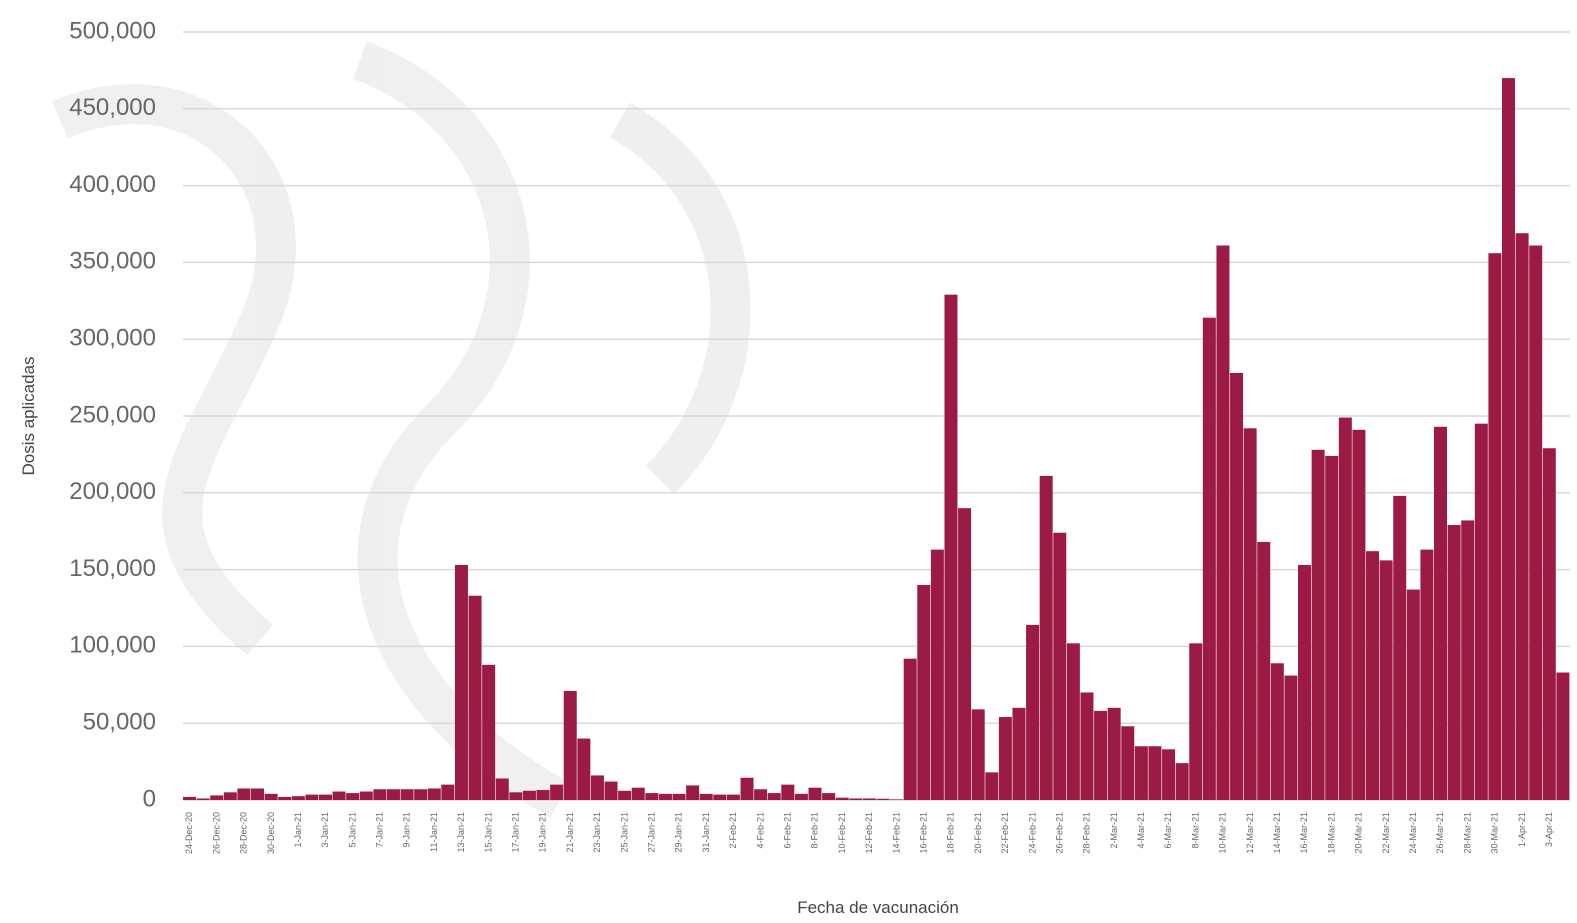 The height and width of the screenshot is (923, 1577). What do you see at coordinates (543, 832) in the screenshot?
I see `x-tick-label: 19-Jan-21` at bounding box center [543, 832].